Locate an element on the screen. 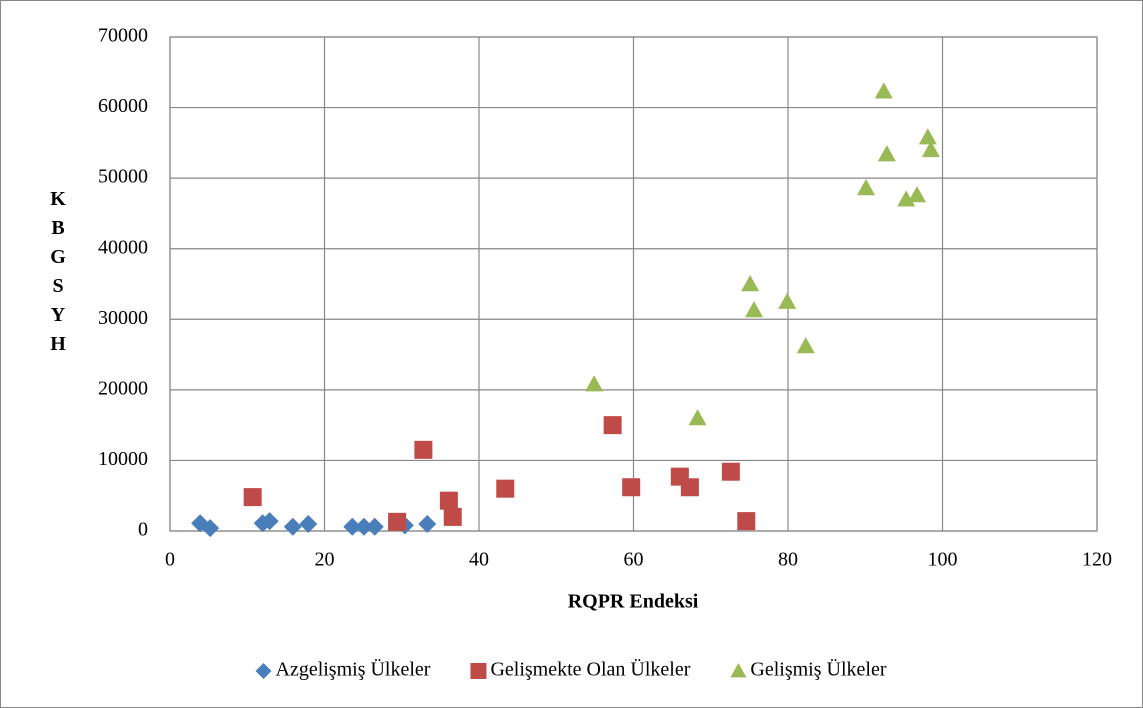 The image size is (1143, 708). y-tick-label: 20000 is located at coordinates (123, 388).